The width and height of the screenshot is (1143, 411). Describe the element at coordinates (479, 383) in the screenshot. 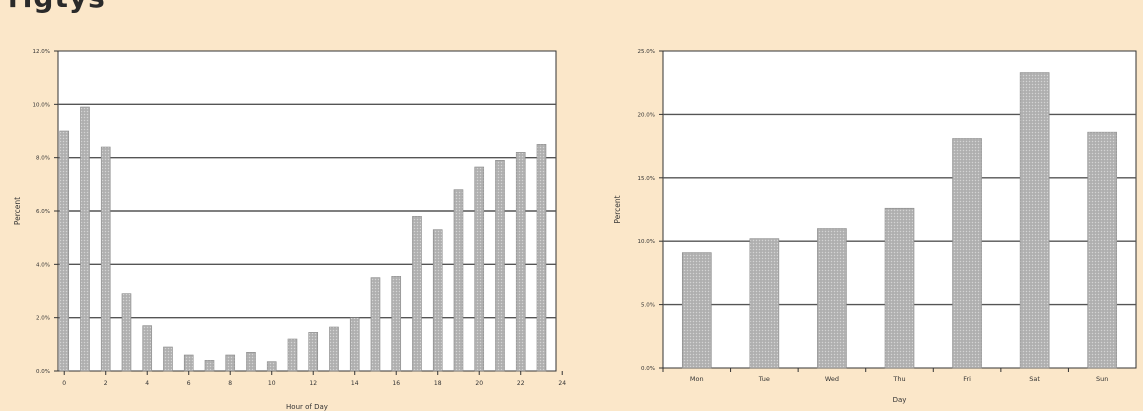

I see `hour-chart-xtick-label: 20` at that location.